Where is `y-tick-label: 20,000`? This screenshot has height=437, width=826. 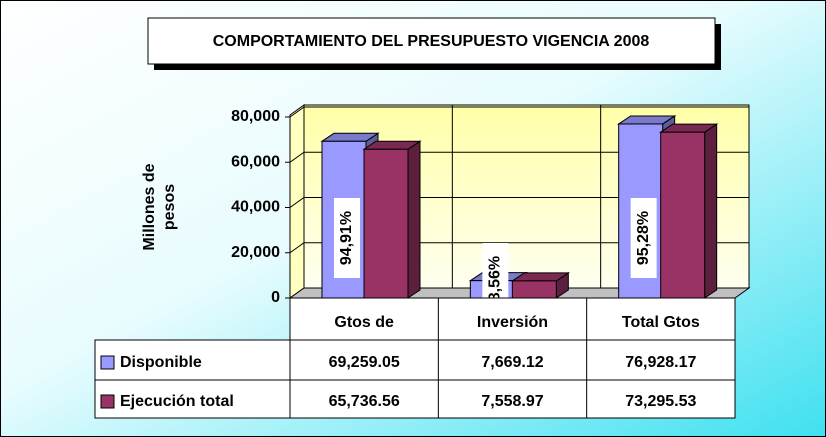
y-tick-label: 20,000 is located at coordinates (255, 252).